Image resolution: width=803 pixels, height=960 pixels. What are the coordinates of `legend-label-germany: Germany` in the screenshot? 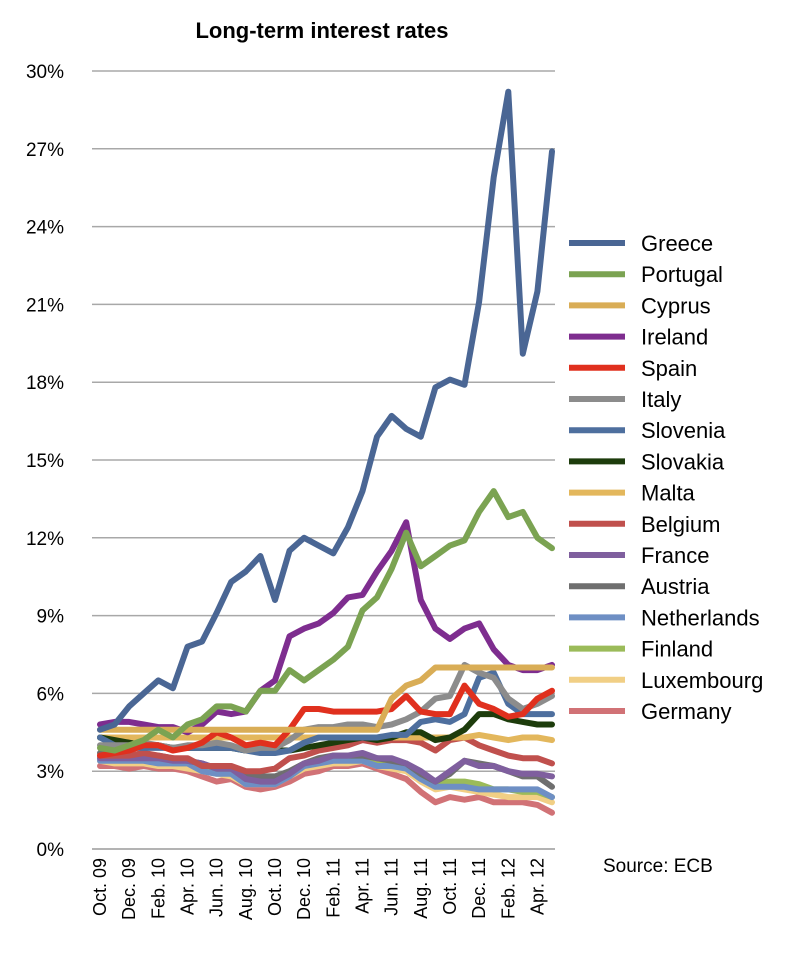 It's located at (686, 711).